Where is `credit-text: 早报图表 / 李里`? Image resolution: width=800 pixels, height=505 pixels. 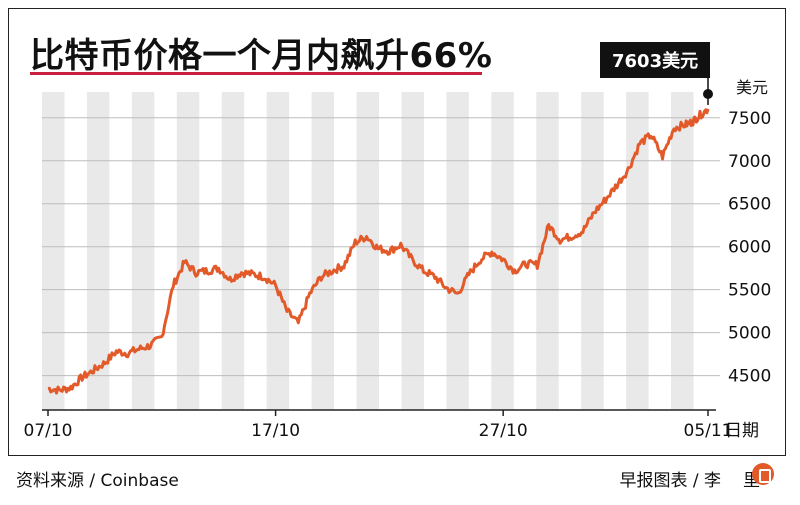
credit-text: 早报图表 / 李里 is located at coordinates (689, 478).